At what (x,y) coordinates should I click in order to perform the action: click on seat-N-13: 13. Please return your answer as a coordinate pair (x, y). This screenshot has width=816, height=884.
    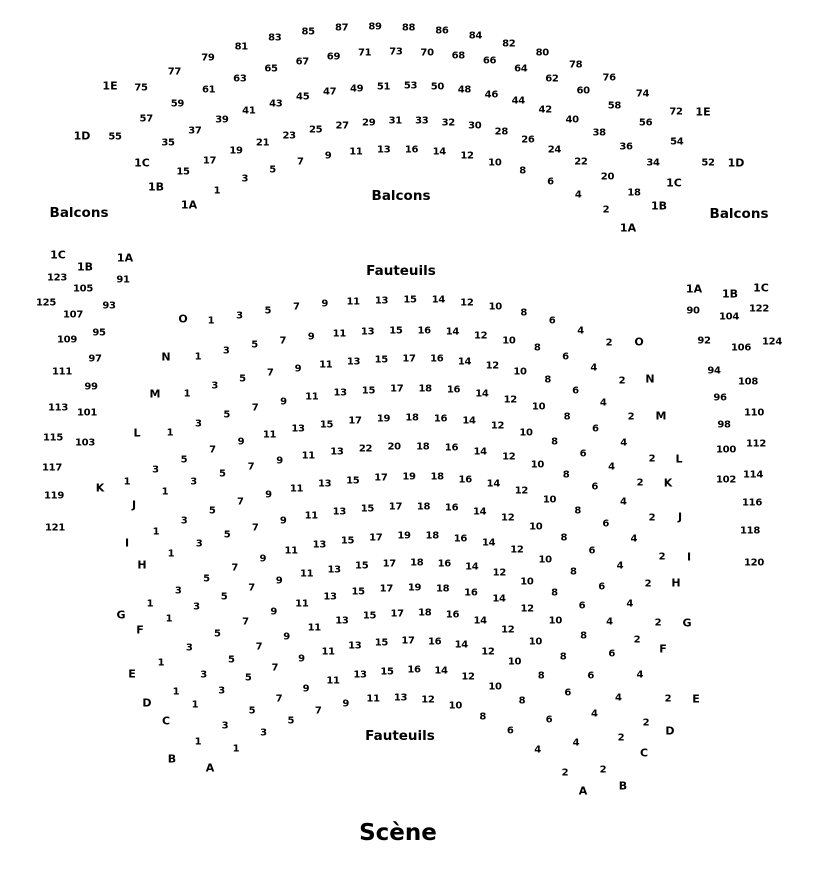
    Looking at the image, I should click on (367, 332).